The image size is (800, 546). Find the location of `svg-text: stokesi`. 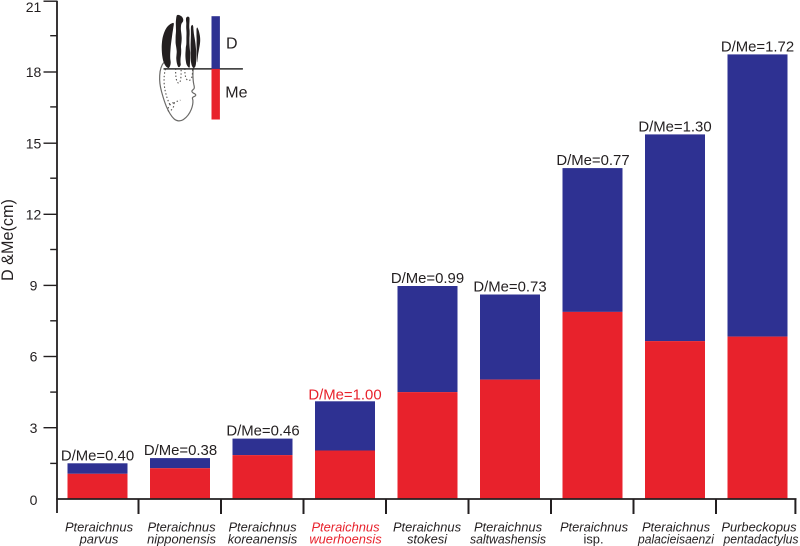

svg-text: stokesi is located at coordinates (427, 539).